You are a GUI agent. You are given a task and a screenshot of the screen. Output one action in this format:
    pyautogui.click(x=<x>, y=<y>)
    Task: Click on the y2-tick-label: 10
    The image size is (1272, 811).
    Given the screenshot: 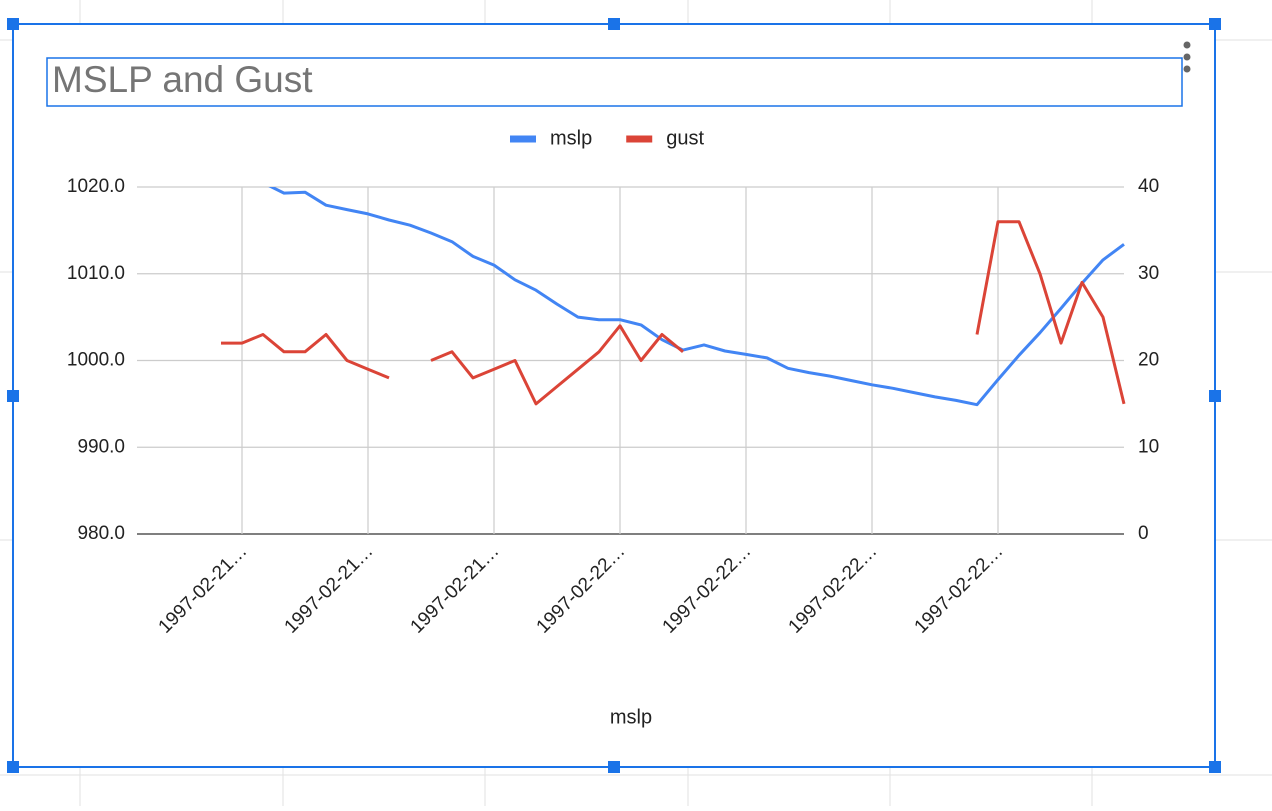 What is the action you would take?
    pyautogui.click(x=1148, y=446)
    